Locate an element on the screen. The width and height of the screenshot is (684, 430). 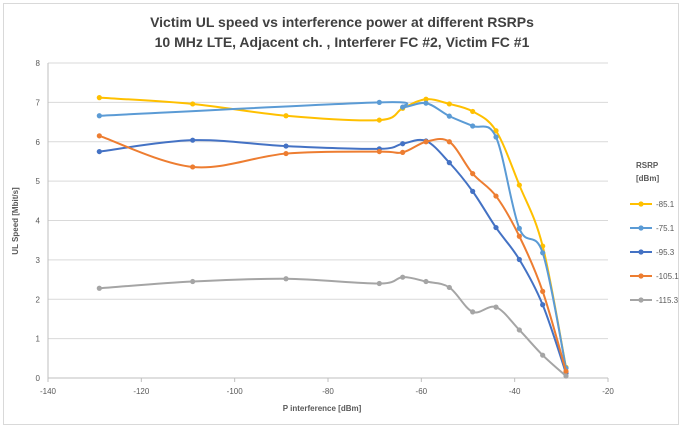
y-tick-label: 5 is located at coordinates (38, 181).